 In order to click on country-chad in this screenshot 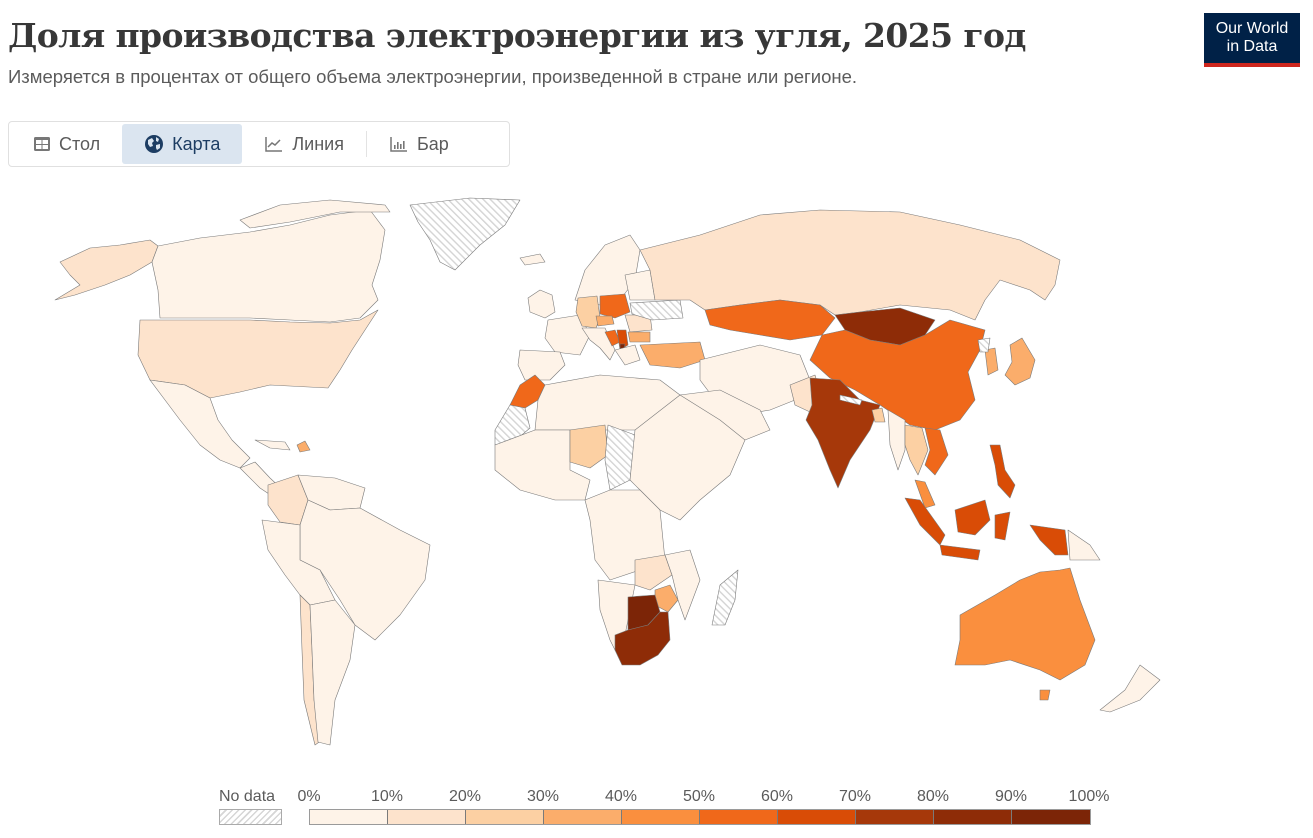, I will do `click(620, 457)`.